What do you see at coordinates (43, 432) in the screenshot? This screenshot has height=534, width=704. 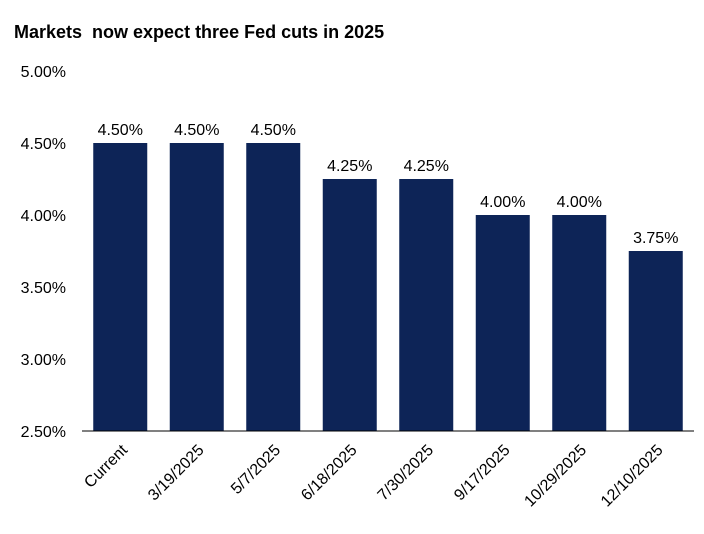 I see `y-tick-label: 2.50%` at bounding box center [43, 432].